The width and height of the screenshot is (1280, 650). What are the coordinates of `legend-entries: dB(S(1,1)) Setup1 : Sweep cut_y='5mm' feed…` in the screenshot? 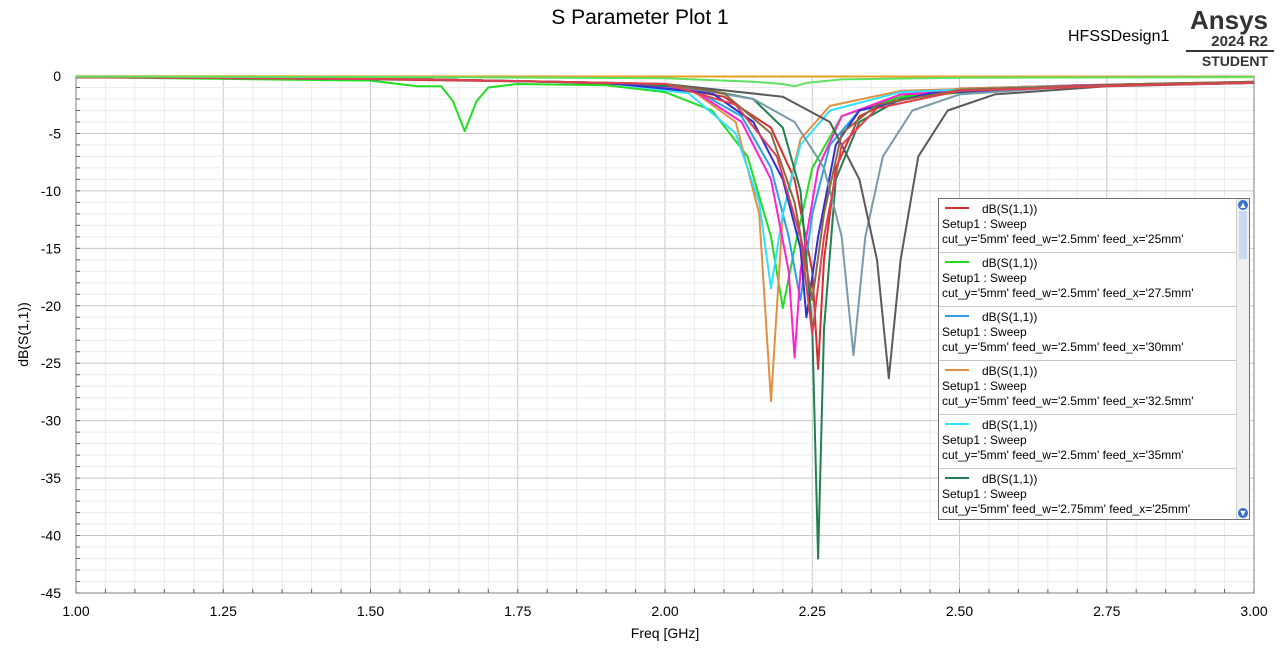 It's located at (1094, 359).